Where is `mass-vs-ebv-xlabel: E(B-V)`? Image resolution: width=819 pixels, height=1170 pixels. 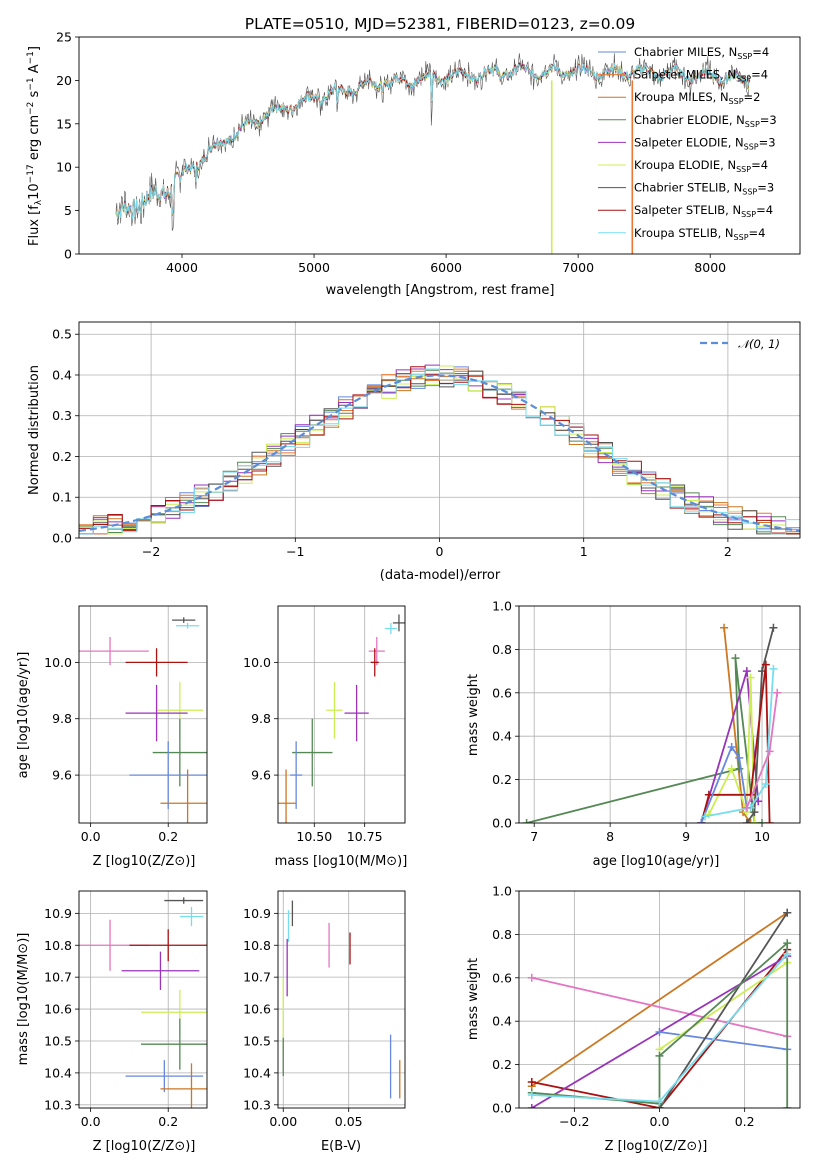
mass-vs-ebv-xlabel: E(B-V) is located at coordinates (341, 1146).